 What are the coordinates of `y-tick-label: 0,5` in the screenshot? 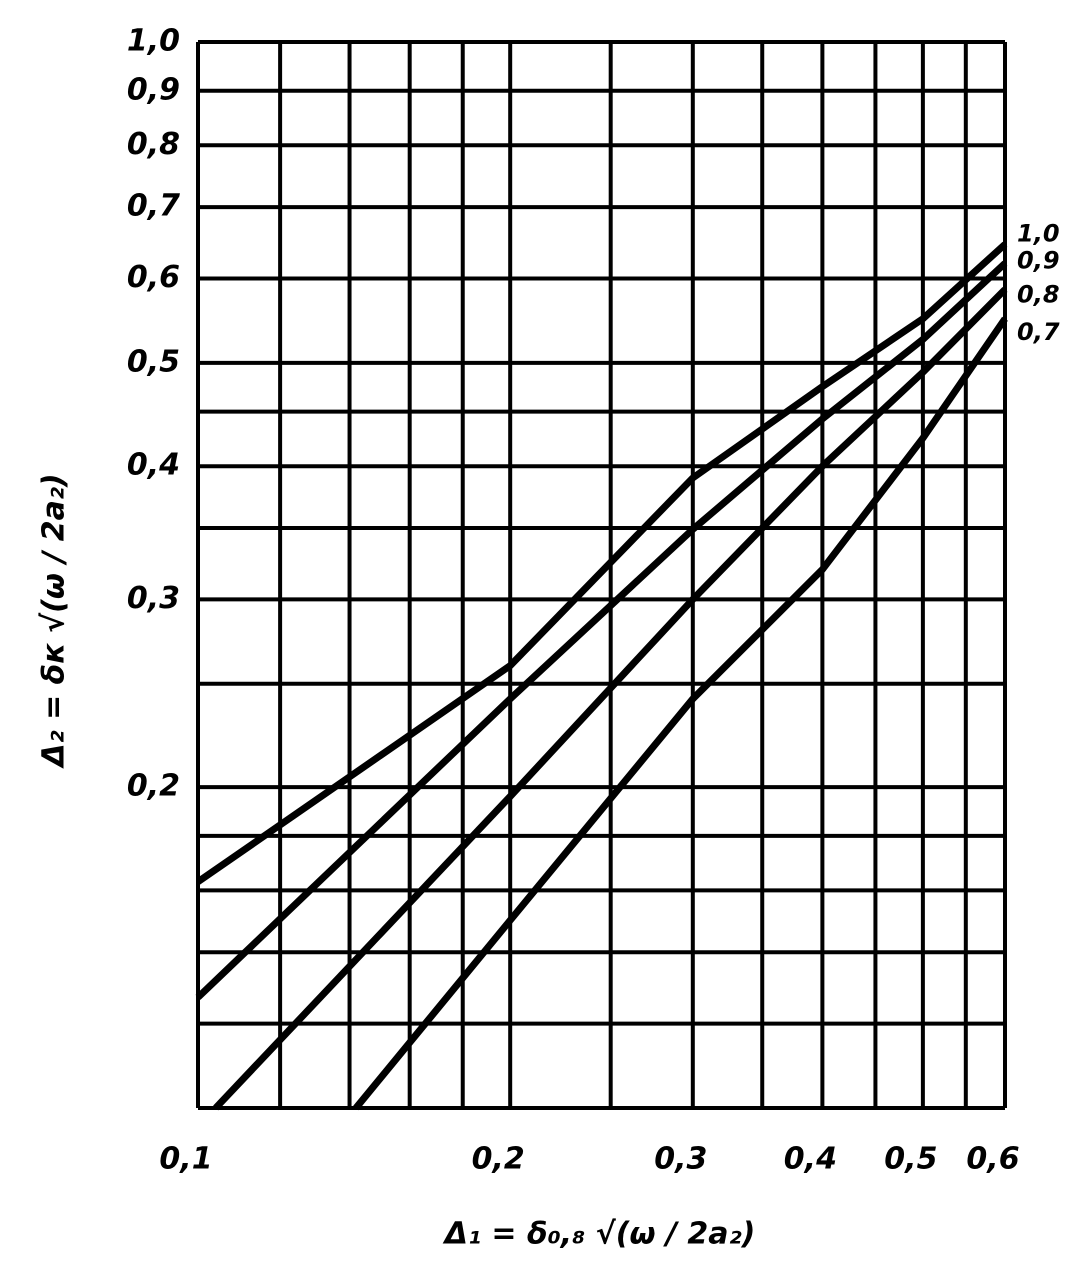 It's located at (153, 361).